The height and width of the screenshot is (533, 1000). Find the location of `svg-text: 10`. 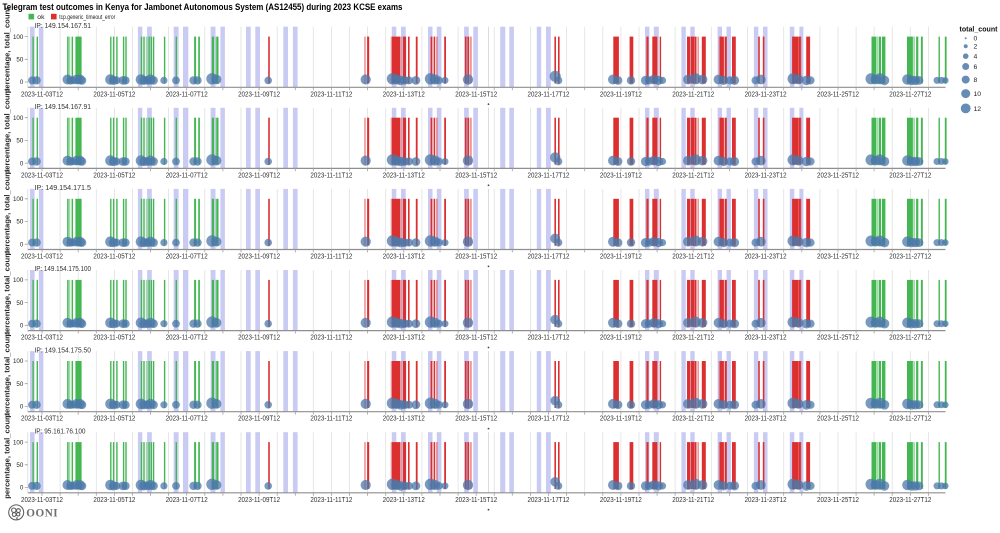

svg-text: 10 is located at coordinates (978, 94).